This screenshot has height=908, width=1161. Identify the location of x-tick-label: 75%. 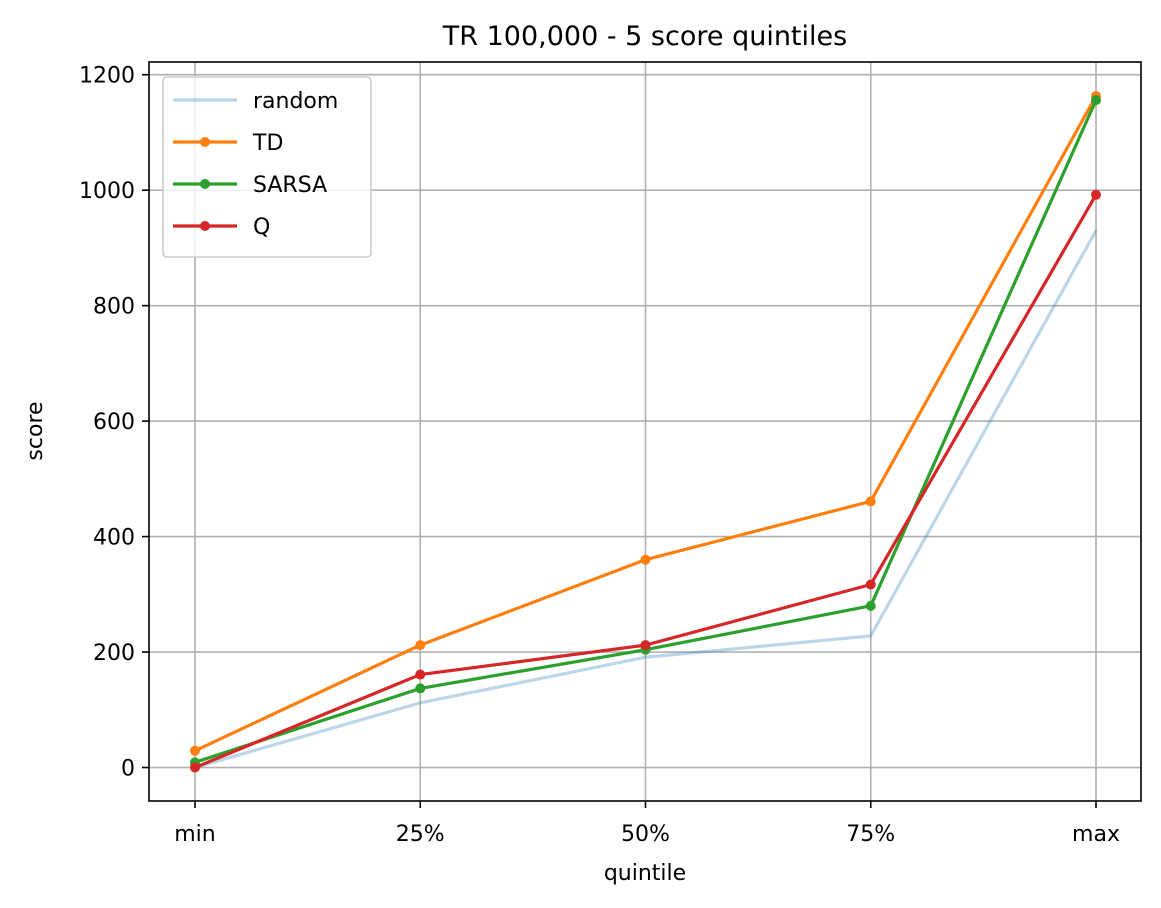
(870, 834).